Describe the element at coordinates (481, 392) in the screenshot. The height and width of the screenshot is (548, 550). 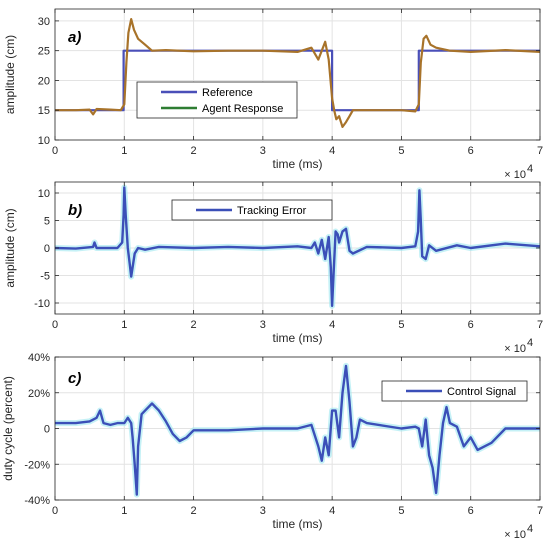
I see `legend-label-1: Control Signal` at that location.